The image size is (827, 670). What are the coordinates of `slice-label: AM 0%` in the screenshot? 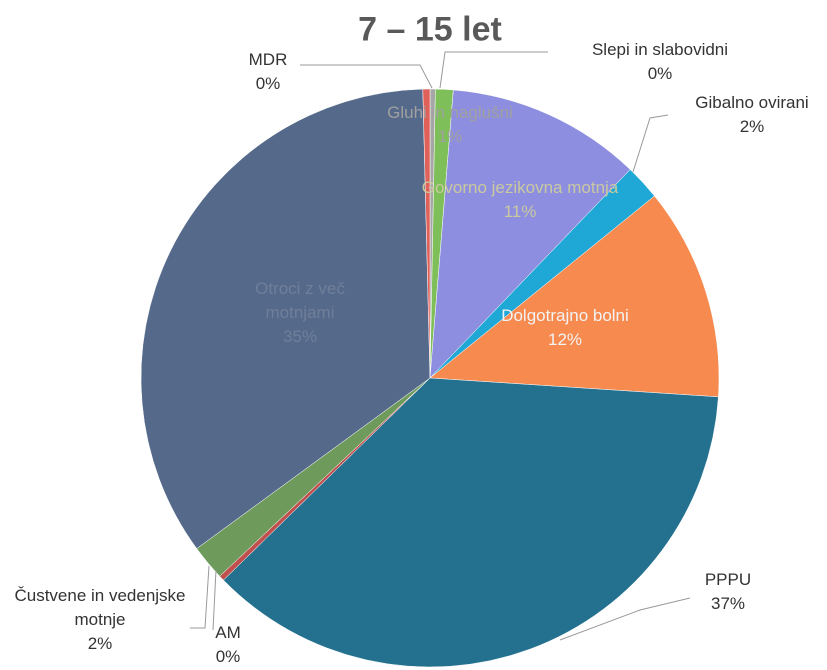 It's located at (228, 645).